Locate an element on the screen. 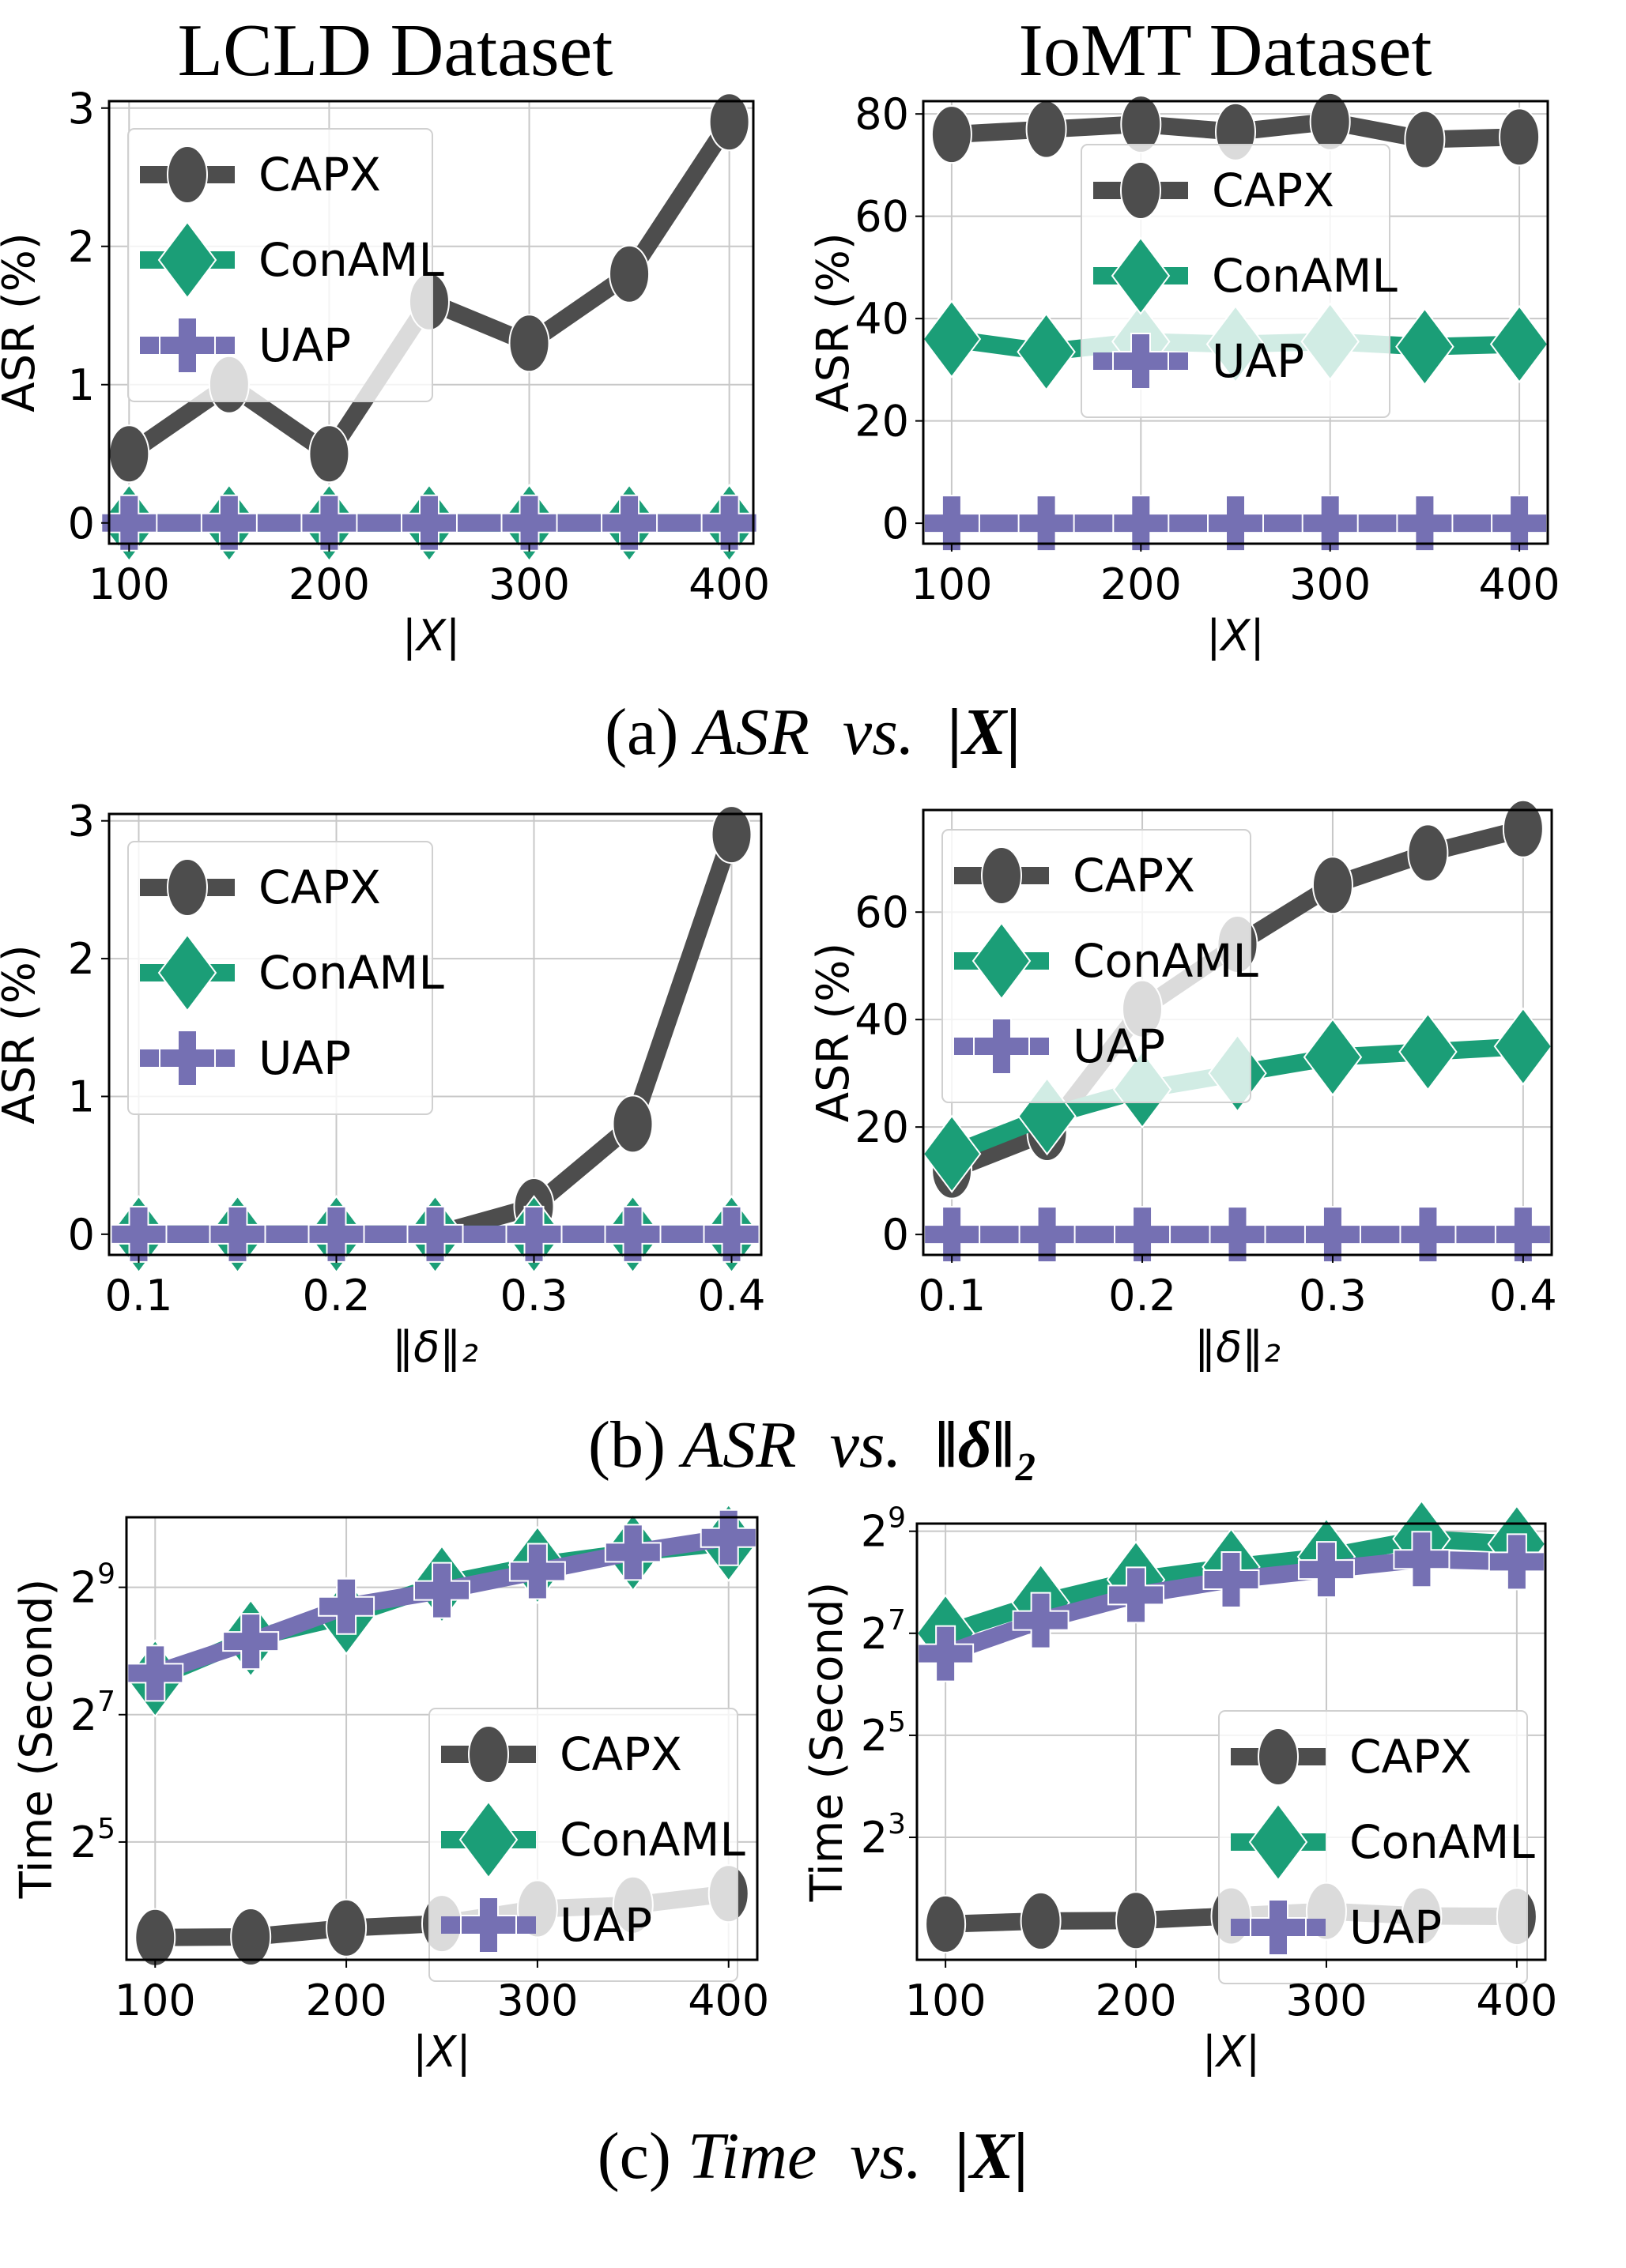  y-tick-exponent: 5 is located at coordinates (897, 1722).